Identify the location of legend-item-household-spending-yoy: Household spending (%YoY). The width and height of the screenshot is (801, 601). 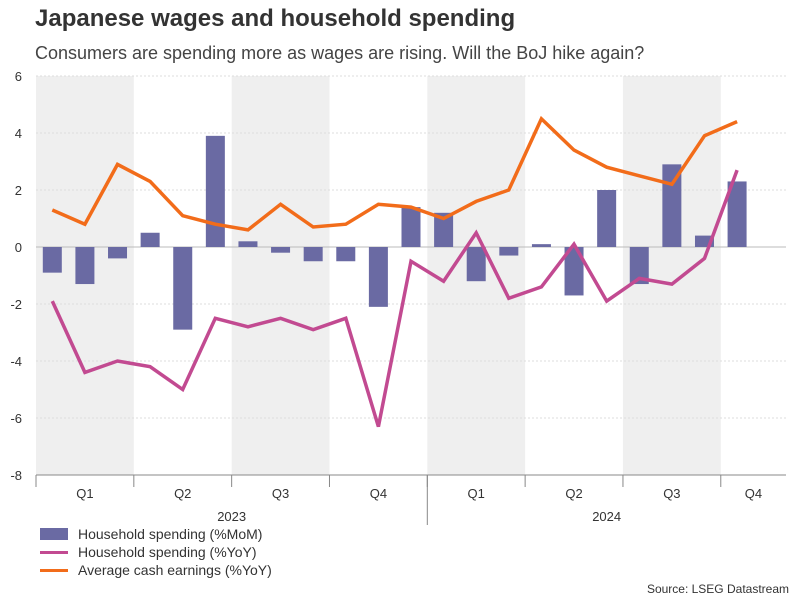
(156, 552).